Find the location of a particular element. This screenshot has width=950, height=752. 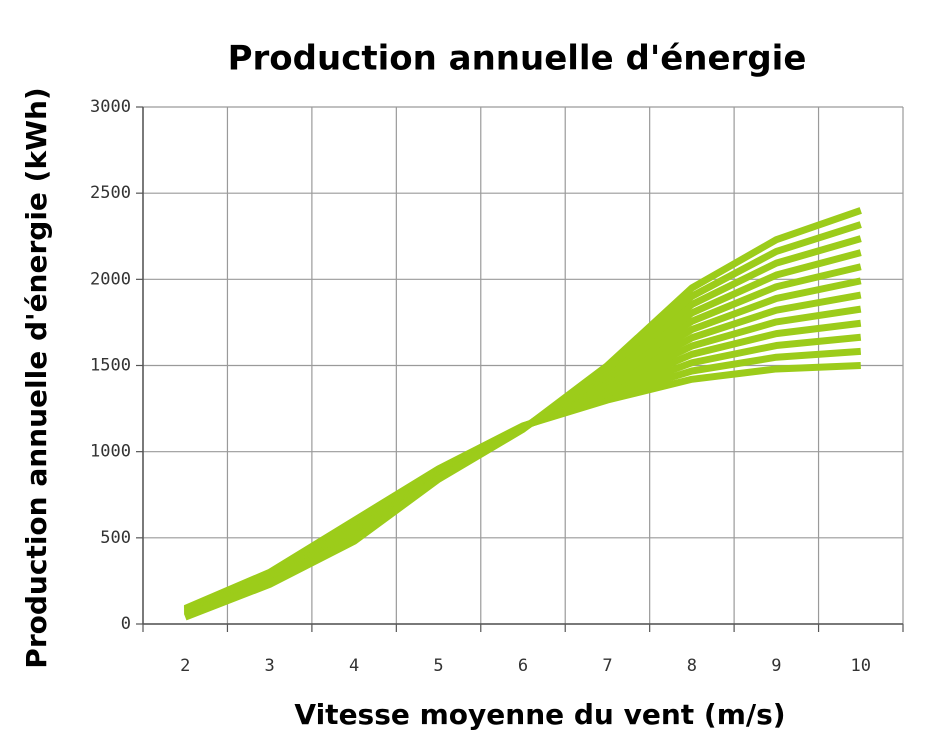

x-tick-label: 5 is located at coordinates (438, 666).